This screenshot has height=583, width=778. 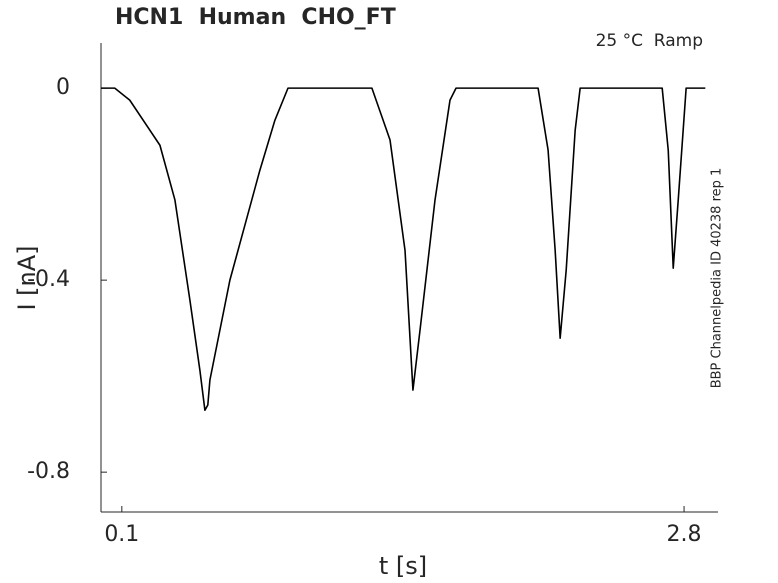 What do you see at coordinates (649, 41) in the screenshot?
I see `annotation: 25 °C Ramp` at bounding box center [649, 41].